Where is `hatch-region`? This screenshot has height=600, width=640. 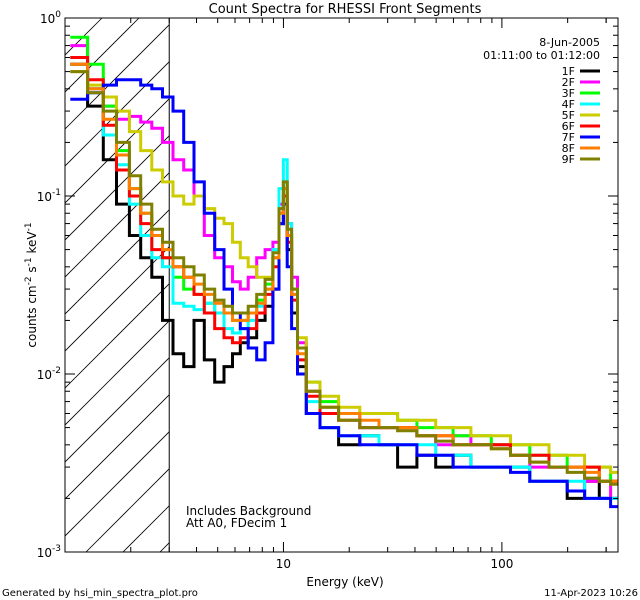
hatch-region is located at coordinates (117, 285).